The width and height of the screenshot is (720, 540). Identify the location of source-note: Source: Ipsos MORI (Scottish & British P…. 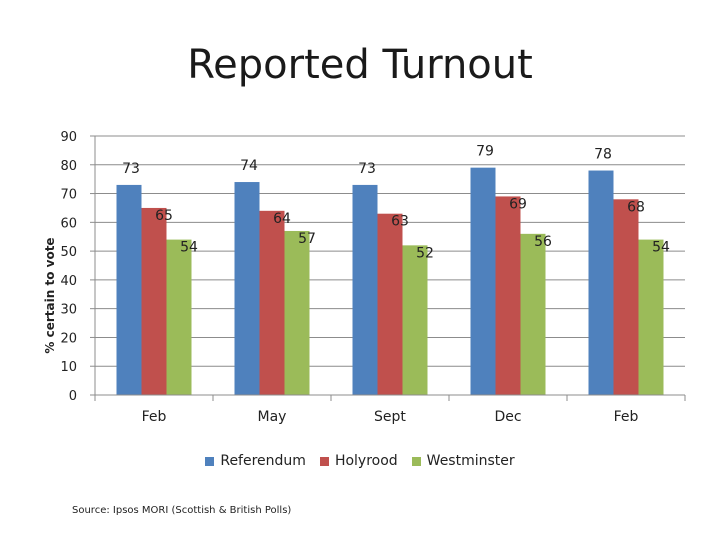
(182, 510).